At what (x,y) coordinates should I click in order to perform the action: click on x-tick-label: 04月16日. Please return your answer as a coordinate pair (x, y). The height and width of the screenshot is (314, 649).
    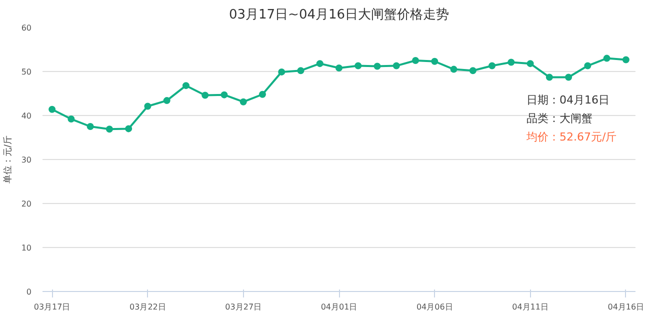
    Looking at the image, I should click on (626, 307).